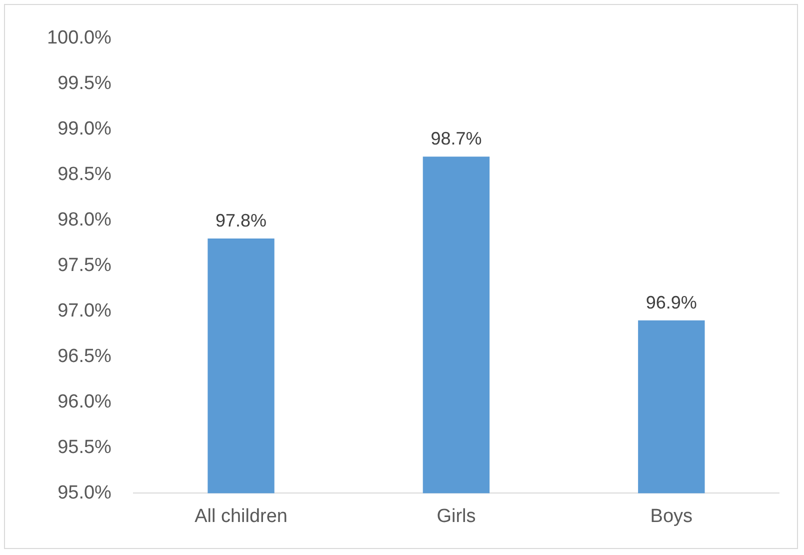 The height and width of the screenshot is (555, 804). I want to click on data-label: 98.7%, so click(456, 138).